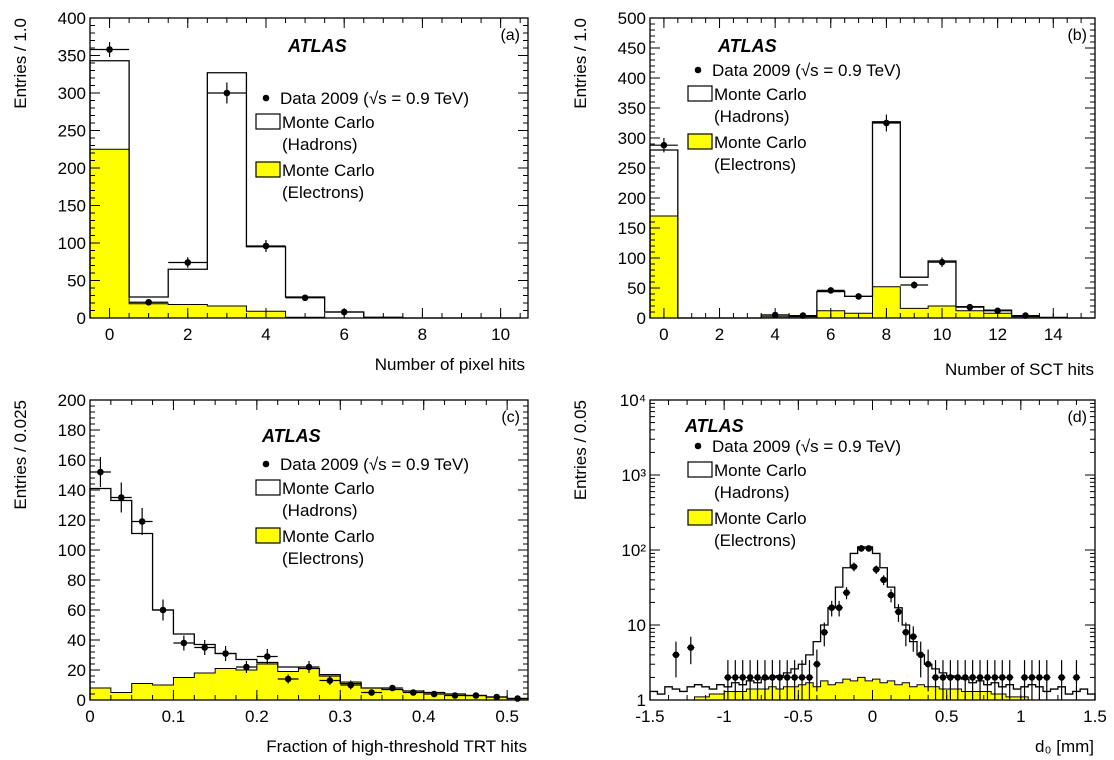  I want to click on y-tick-label: 180, so click(72, 430).